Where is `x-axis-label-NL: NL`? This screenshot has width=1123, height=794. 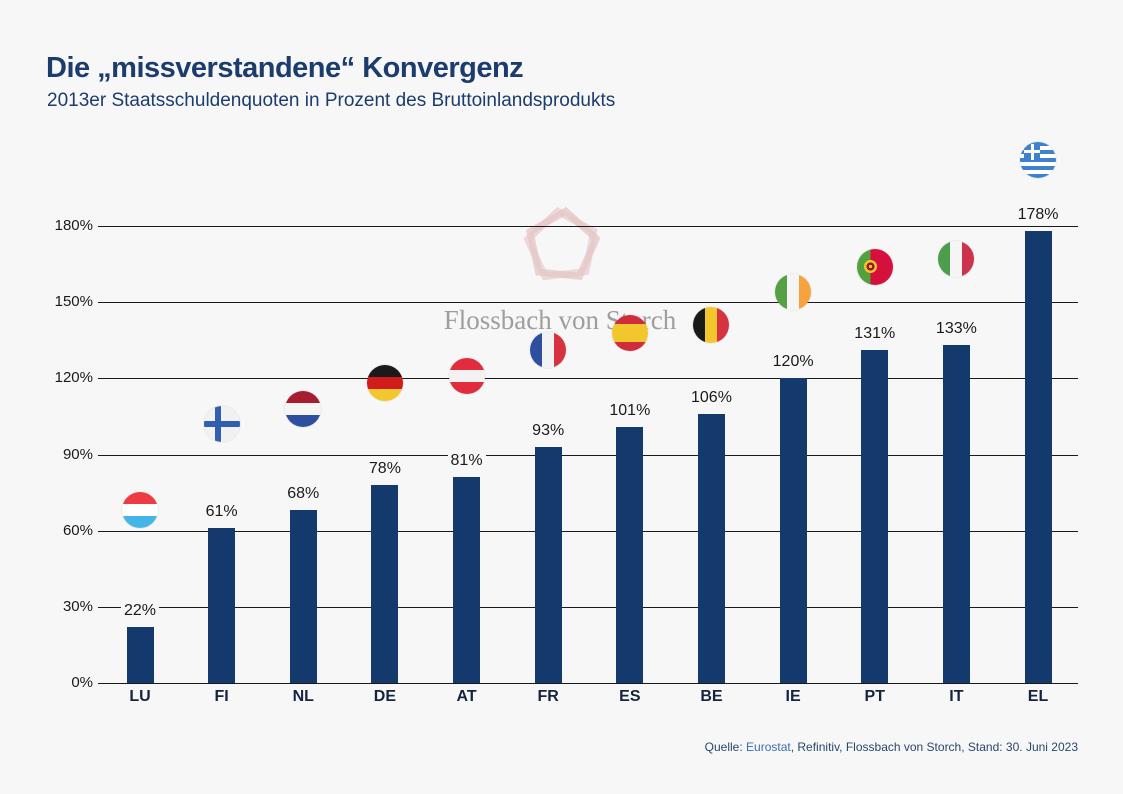 x-axis-label-NL: NL is located at coordinates (303, 696).